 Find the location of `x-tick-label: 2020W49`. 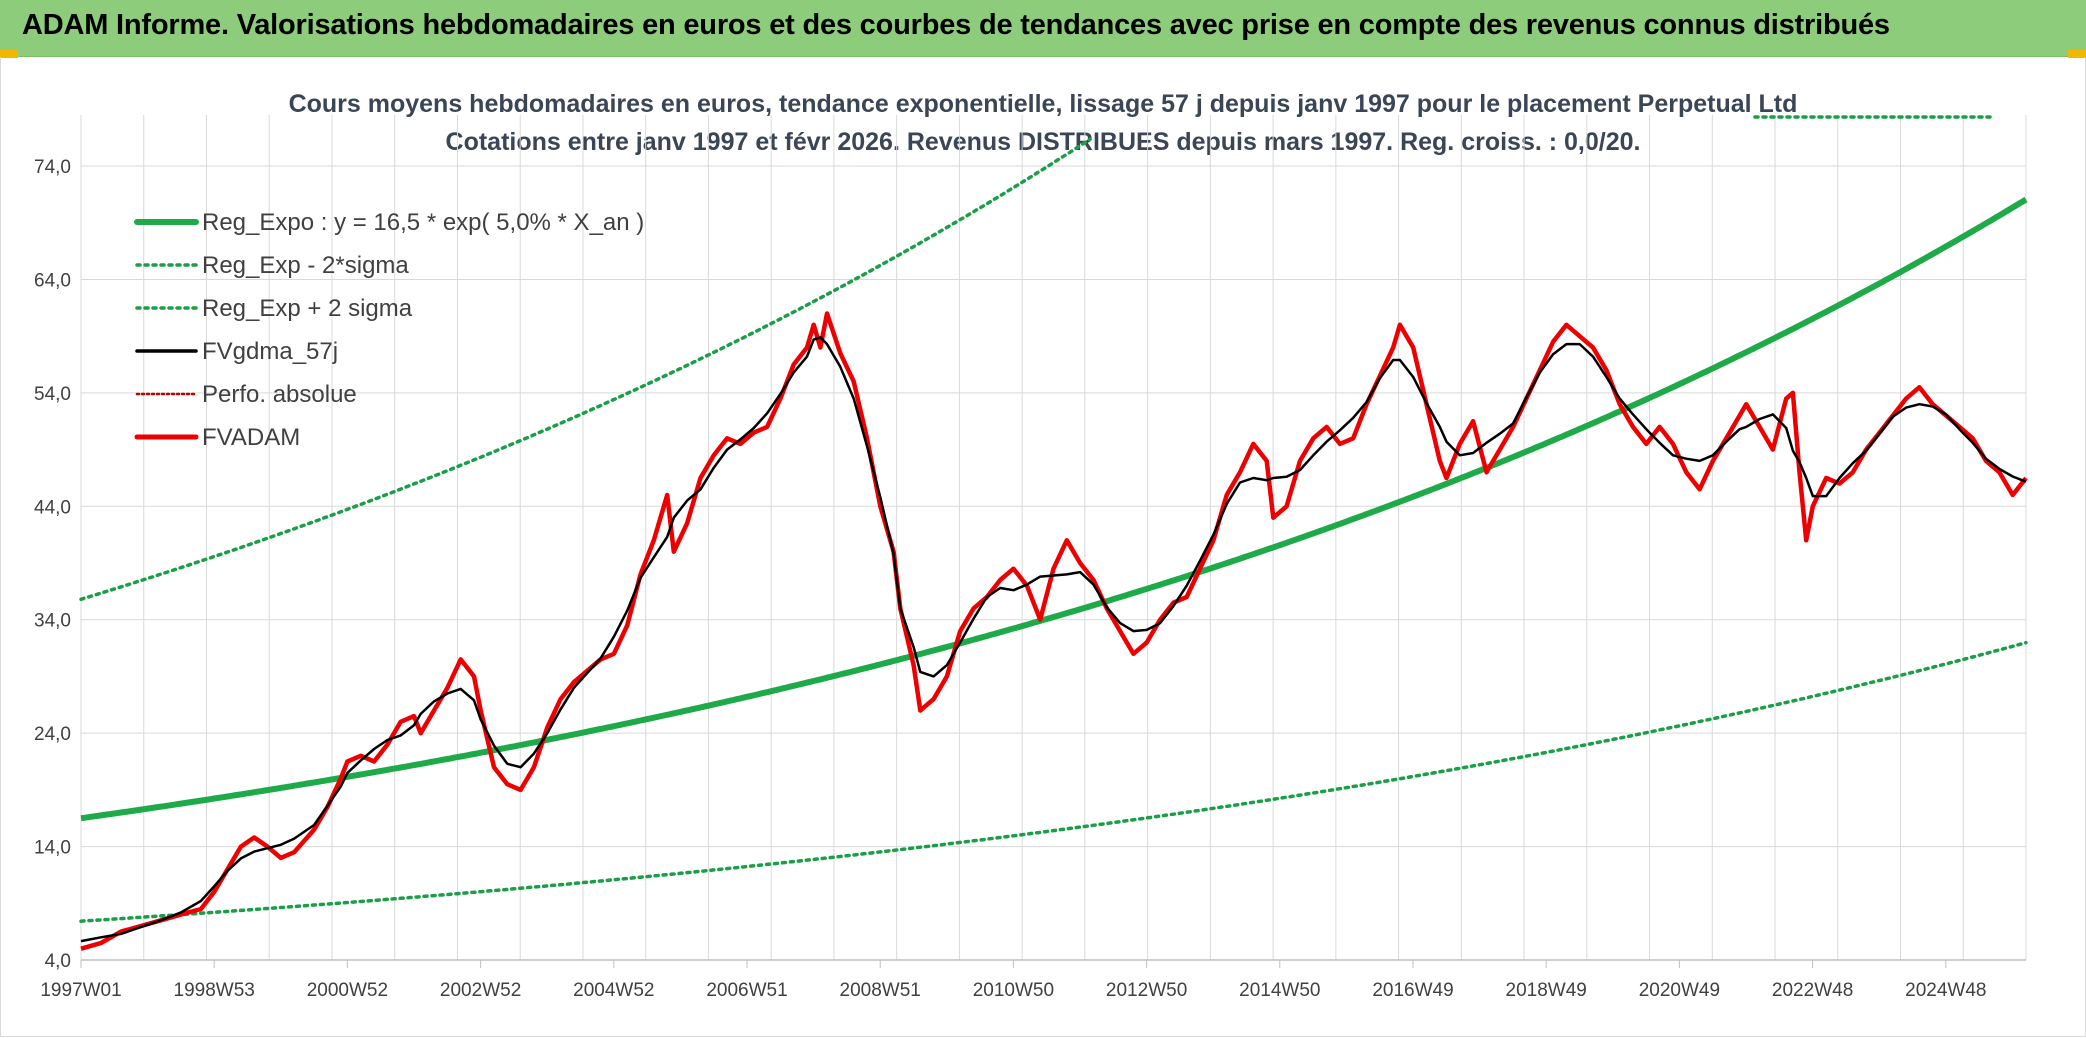

x-tick-label: 2020W49 is located at coordinates (1679, 990).